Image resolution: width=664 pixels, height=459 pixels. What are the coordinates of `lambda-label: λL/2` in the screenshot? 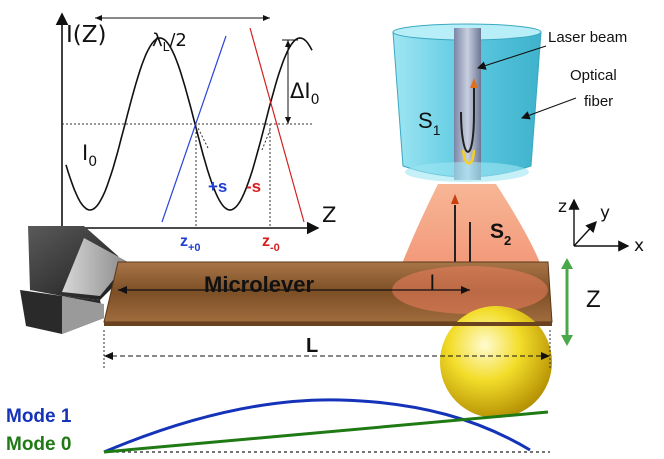 It's located at (169, 42).